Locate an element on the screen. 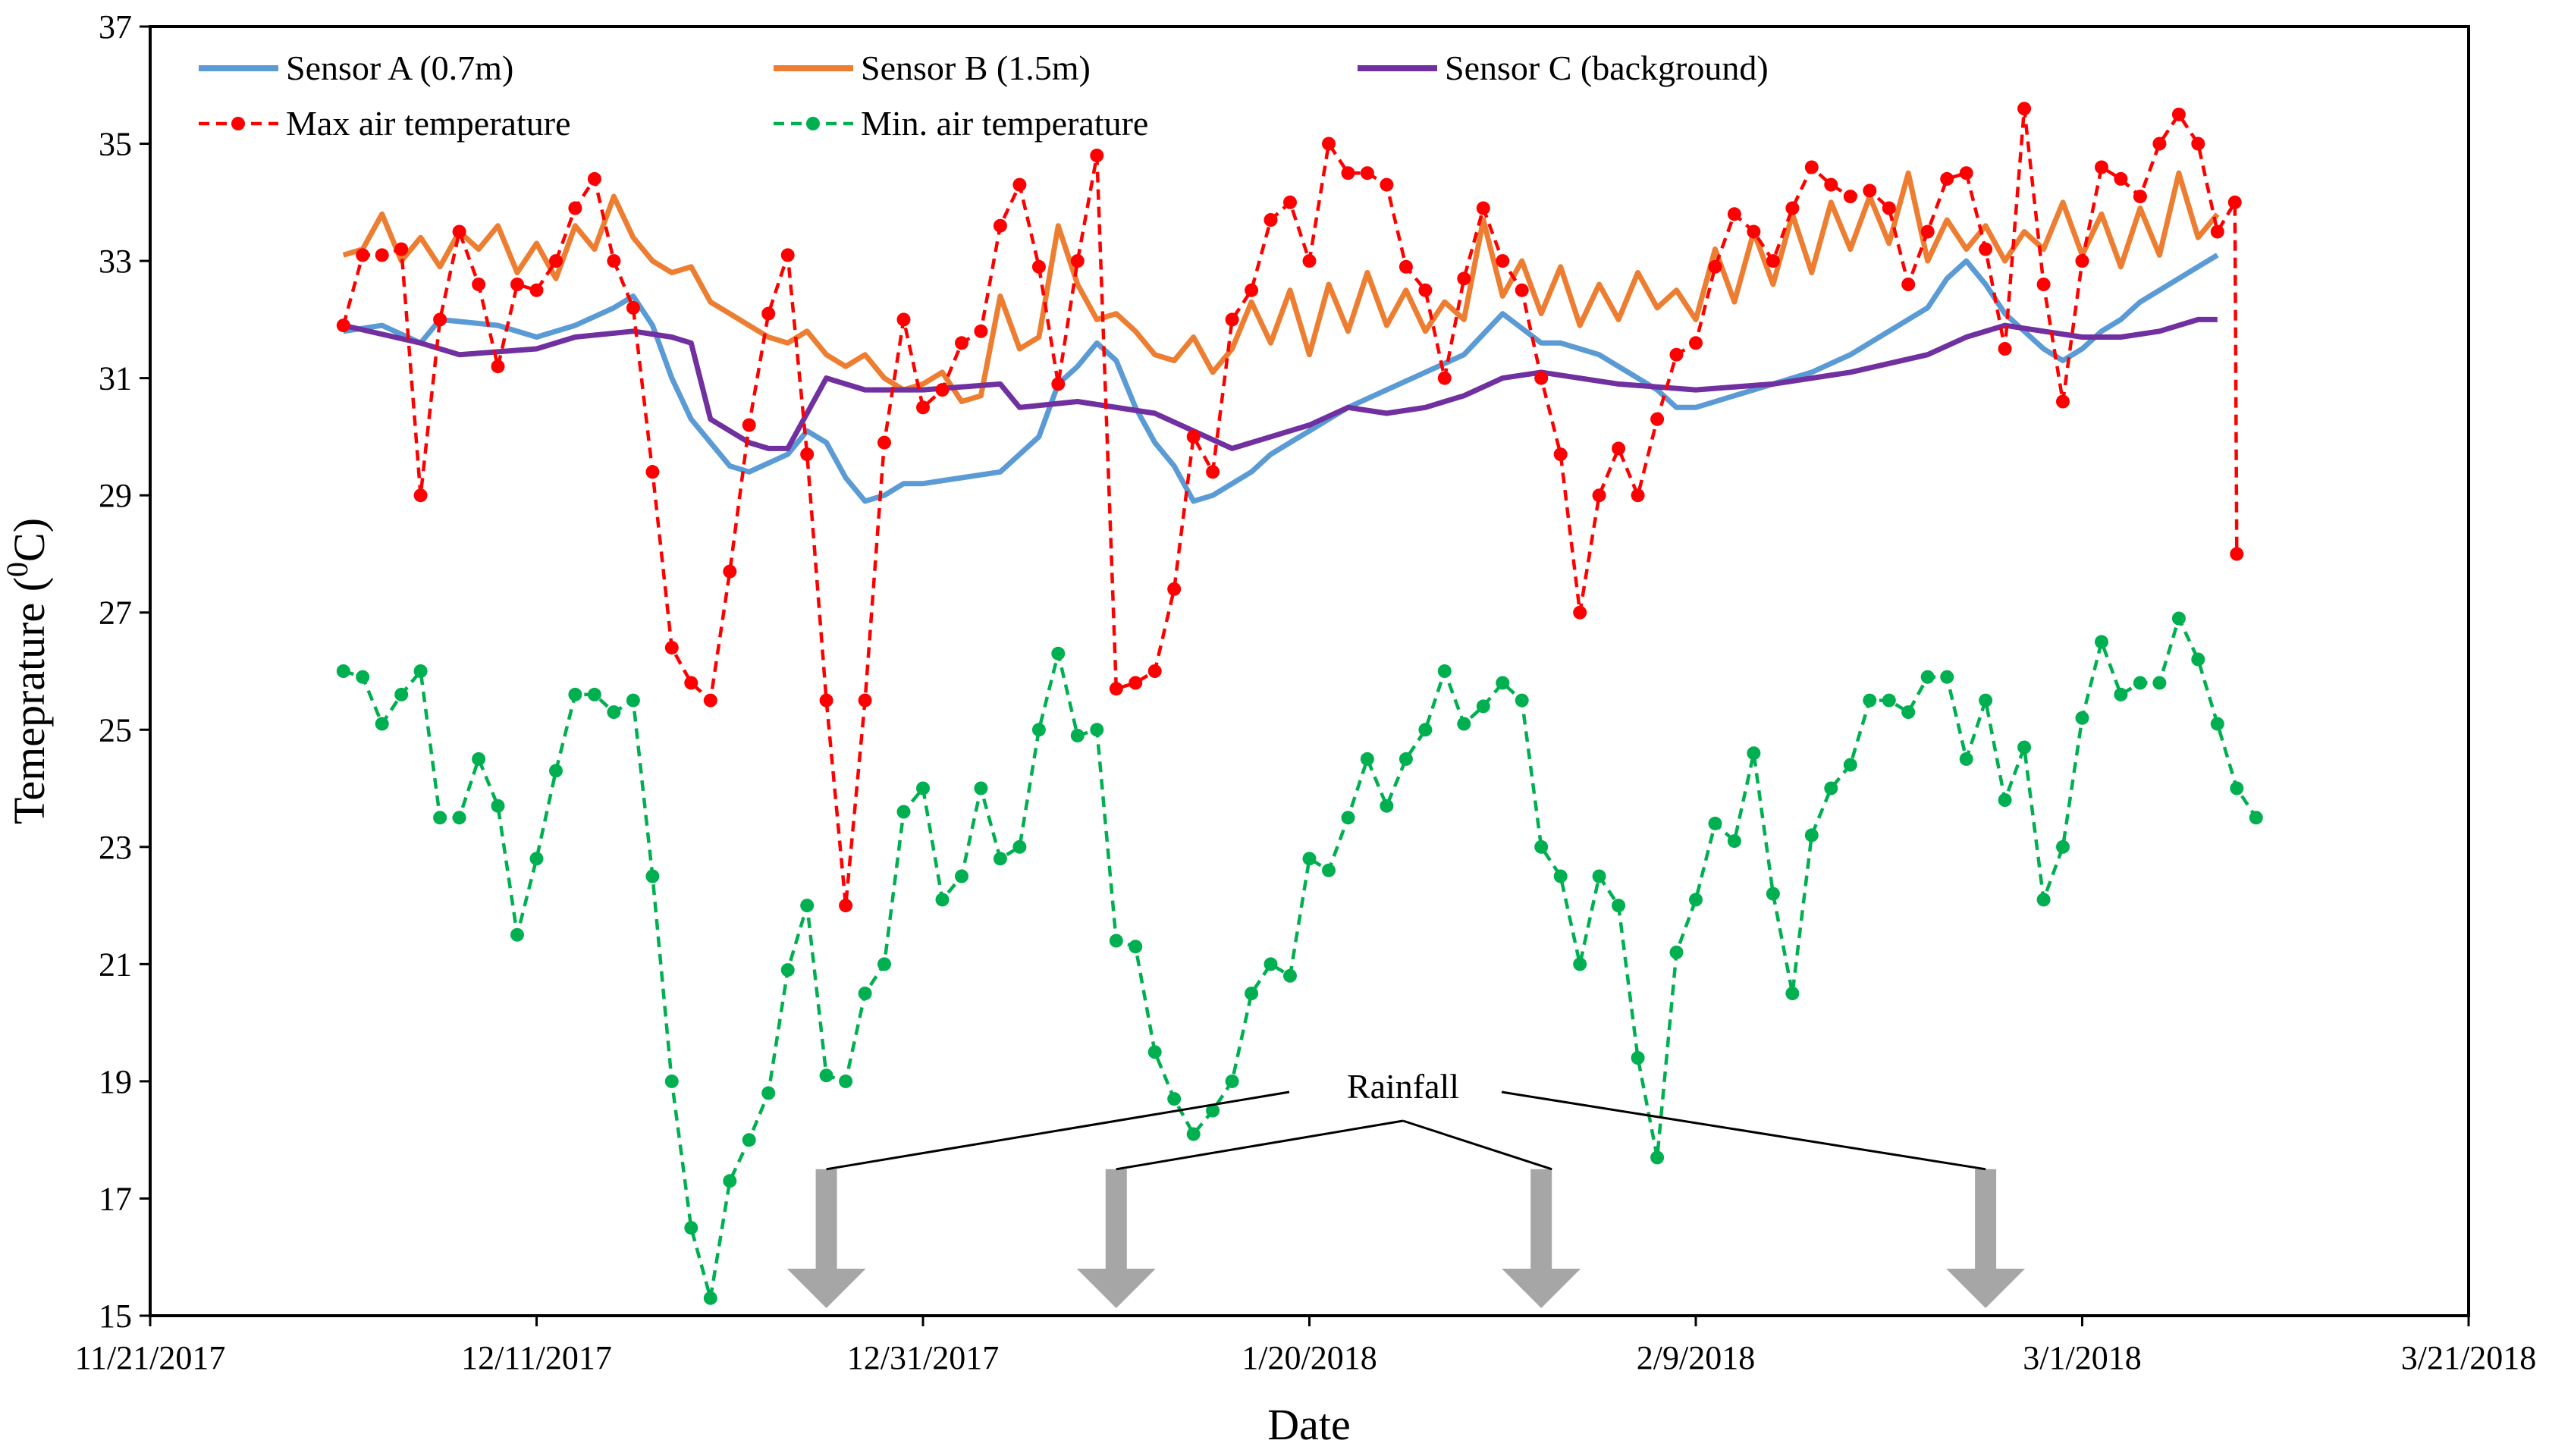 This screenshot has height=1456, width=2571. y-tick-label: 27 is located at coordinates (115, 613).